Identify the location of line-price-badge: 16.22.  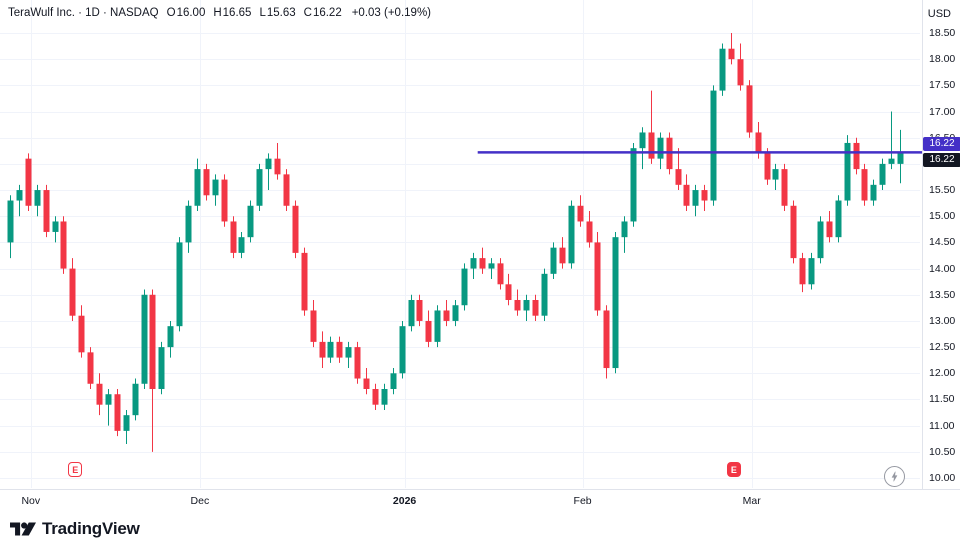
(941, 144).